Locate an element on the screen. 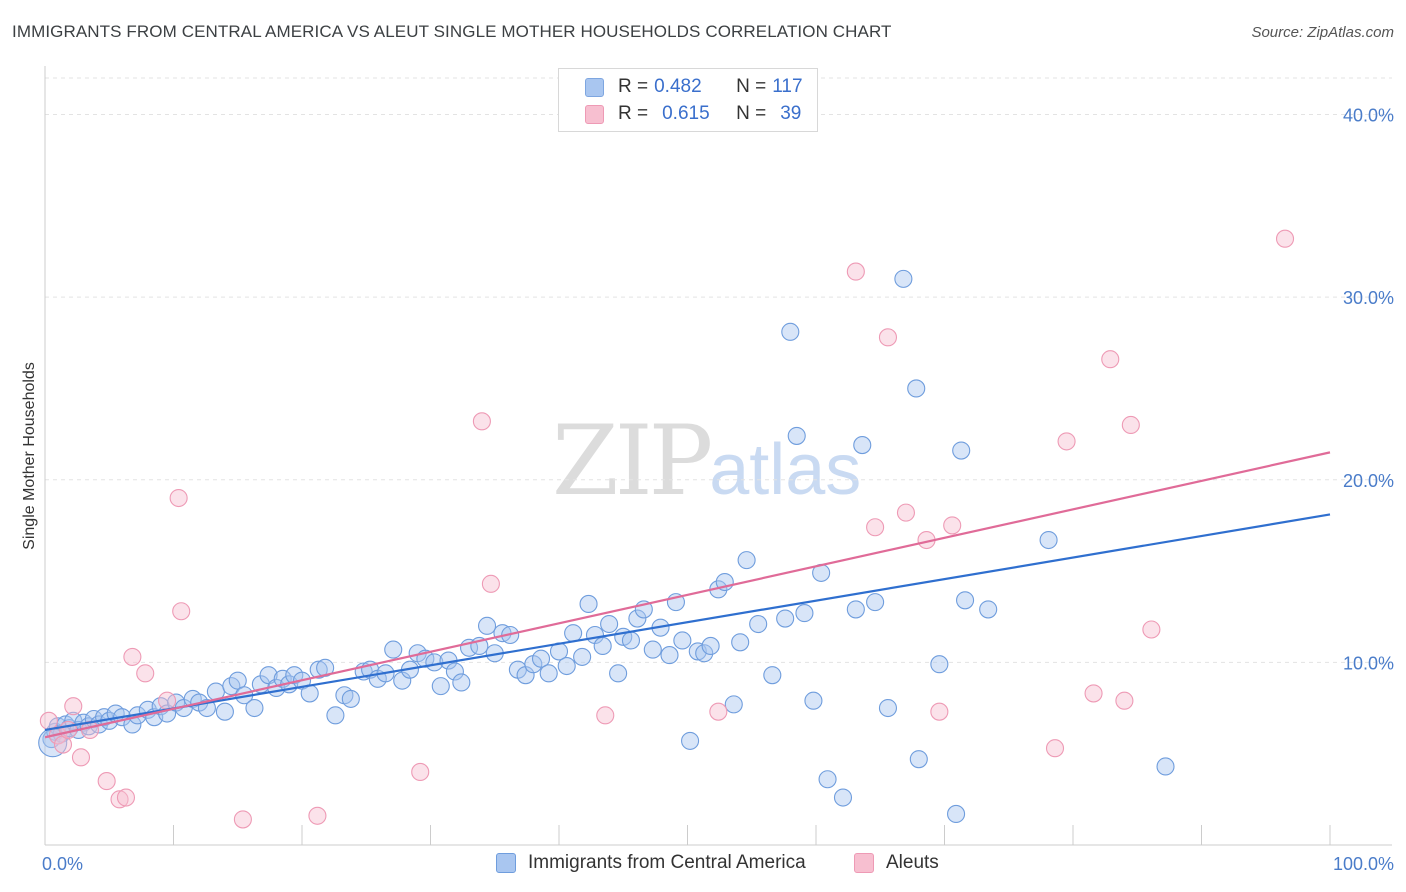 The height and width of the screenshot is (892, 1406). series-legend: Immigrants from Central America Aleuts is located at coordinates (703, 865).